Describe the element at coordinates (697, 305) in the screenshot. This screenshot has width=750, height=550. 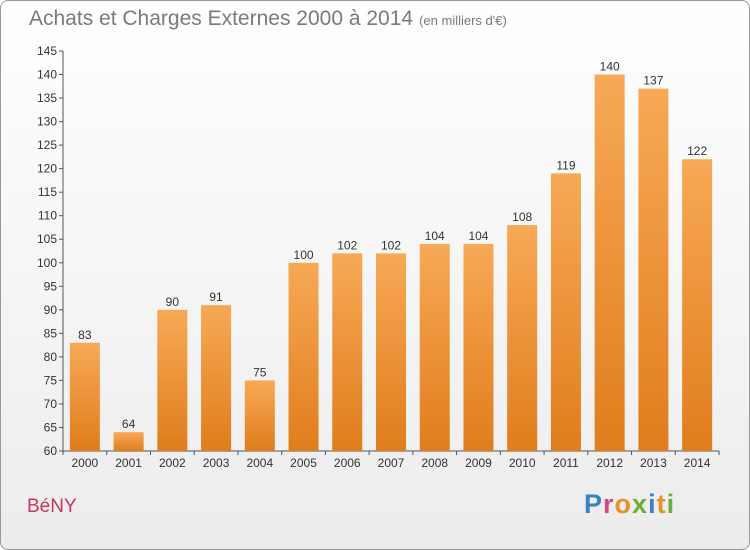
I see `bar-2014` at that location.